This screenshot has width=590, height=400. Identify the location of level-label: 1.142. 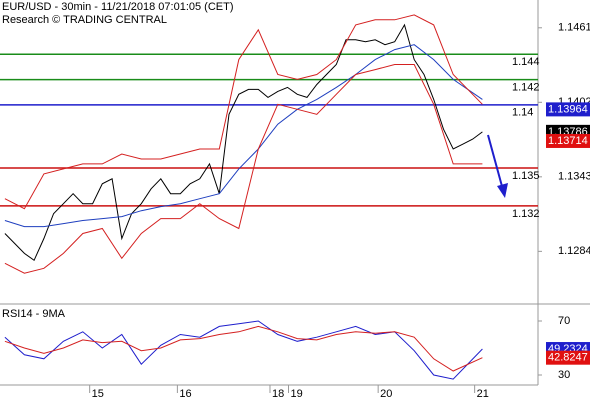
(526, 87).